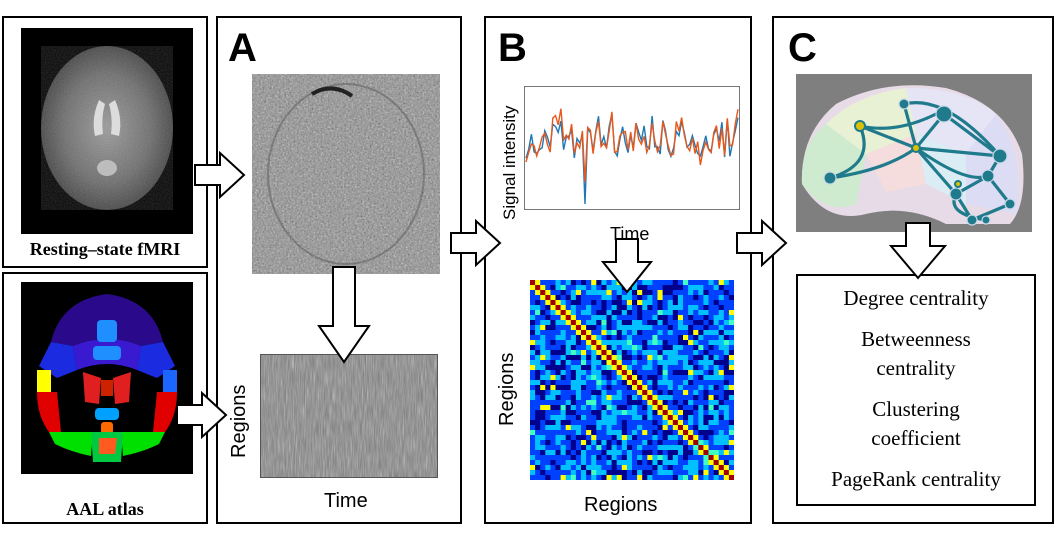 The height and width of the screenshot is (534, 1057). I want to click on arrow-atlas-to-matrix, so click(202, 415).